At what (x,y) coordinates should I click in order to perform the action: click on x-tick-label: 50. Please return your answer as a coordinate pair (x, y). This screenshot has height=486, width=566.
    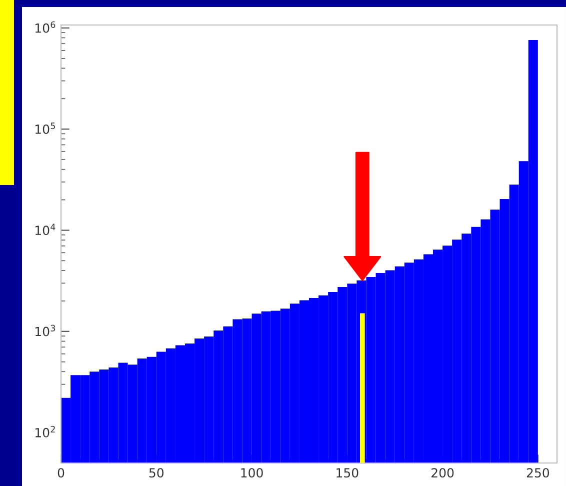
    Looking at the image, I should click on (156, 473).